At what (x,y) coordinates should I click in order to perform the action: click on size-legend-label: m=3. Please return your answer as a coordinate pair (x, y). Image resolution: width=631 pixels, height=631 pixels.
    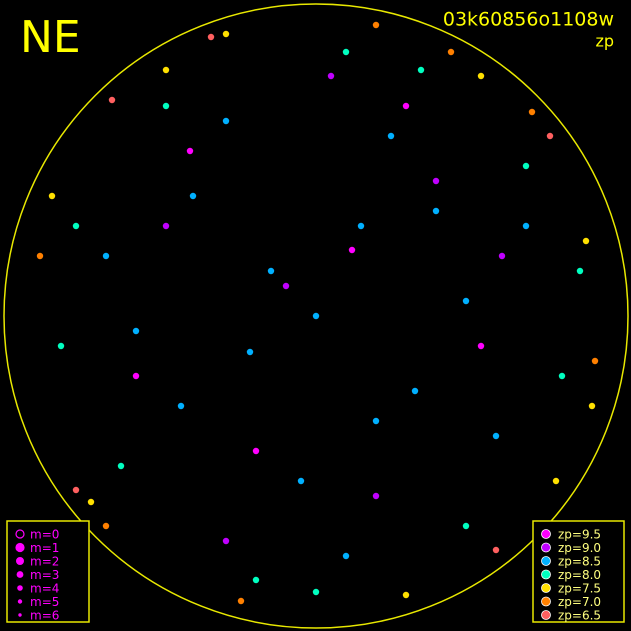
    Looking at the image, I should click on (44, 575).